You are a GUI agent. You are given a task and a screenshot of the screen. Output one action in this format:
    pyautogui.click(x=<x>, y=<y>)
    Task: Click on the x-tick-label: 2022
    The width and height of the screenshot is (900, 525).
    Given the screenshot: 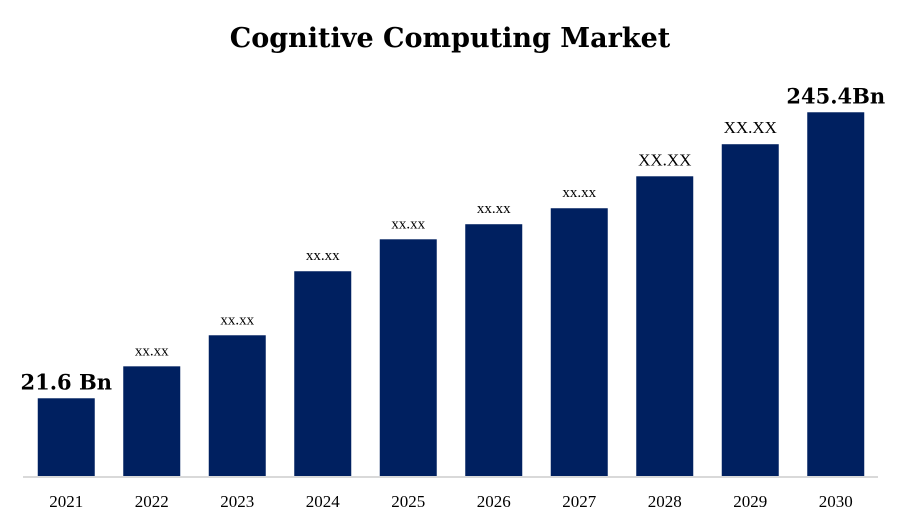 What is the action you would take?
    pyautogui.click(x=152, y=501)
    